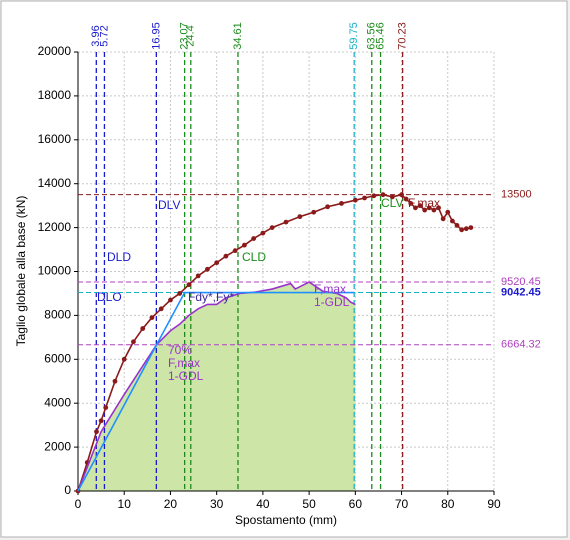  What do you see at coordinates (57, 446) in the screenshot?
I see `y-tick-label: 2000` at bounding box center [57, 446].